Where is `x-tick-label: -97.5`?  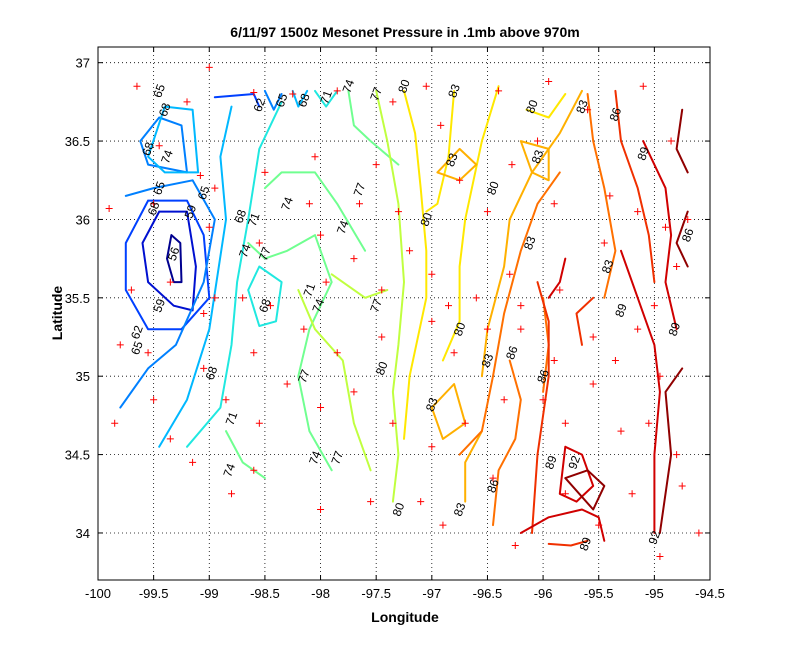 x-tick-label: -97.5 is located at coordinates (376, 593).